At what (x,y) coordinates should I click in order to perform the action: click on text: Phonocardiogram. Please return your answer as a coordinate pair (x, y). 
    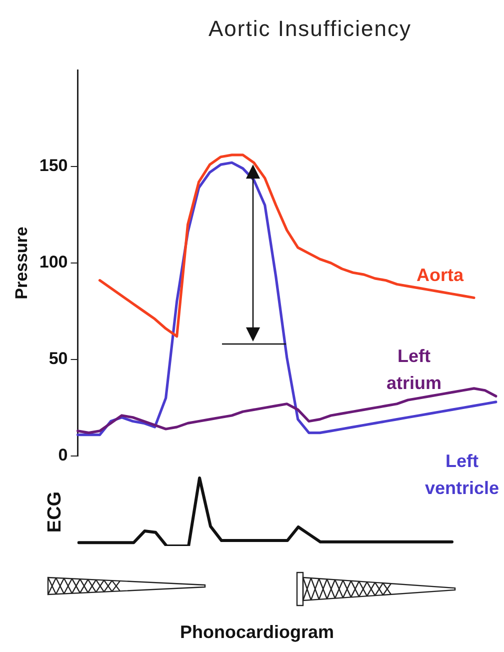
    Looking at the image, I should click on (257, 632).